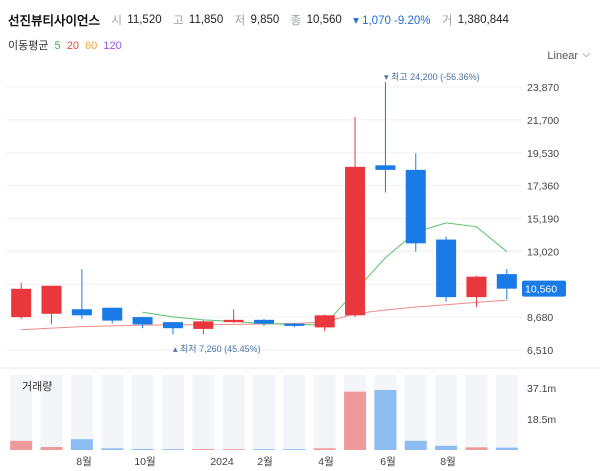  What do you see at coordinates (543, 88) in the screenshot?
I see `y-tick-label: 23,870` at bounding box center [543, 88].